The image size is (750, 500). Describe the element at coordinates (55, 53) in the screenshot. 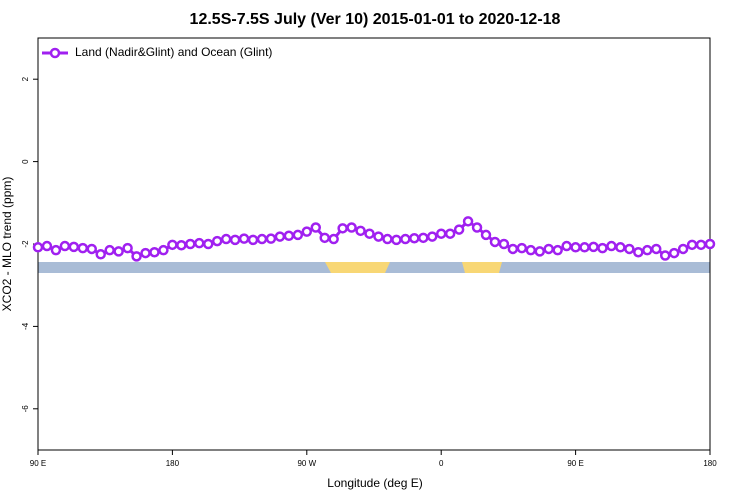

I see `legend-marker` at that location.